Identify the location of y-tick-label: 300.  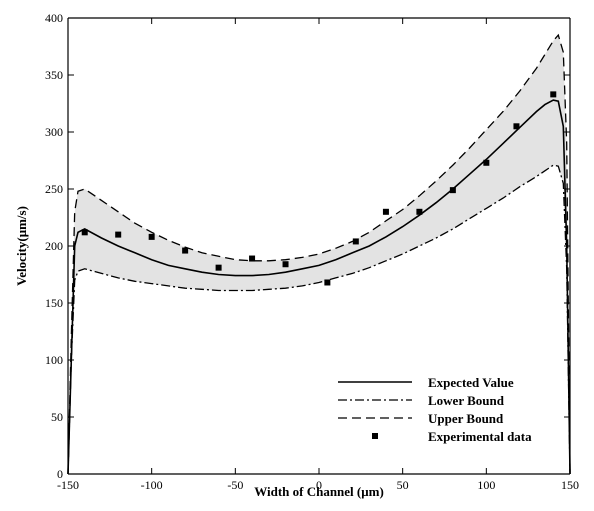
(54, 132).